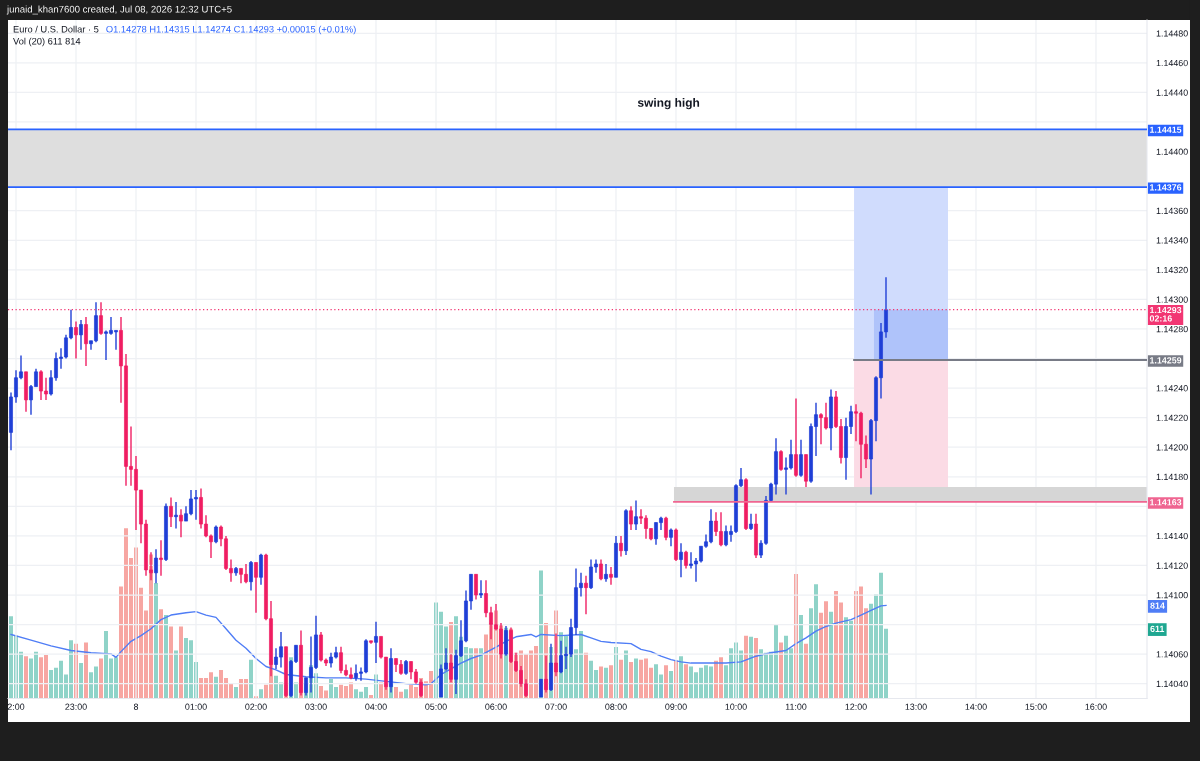  Describe the element at coordinates (1172, 270) in the screenshot. I see `y-tick-label: 1.14320` at that location.